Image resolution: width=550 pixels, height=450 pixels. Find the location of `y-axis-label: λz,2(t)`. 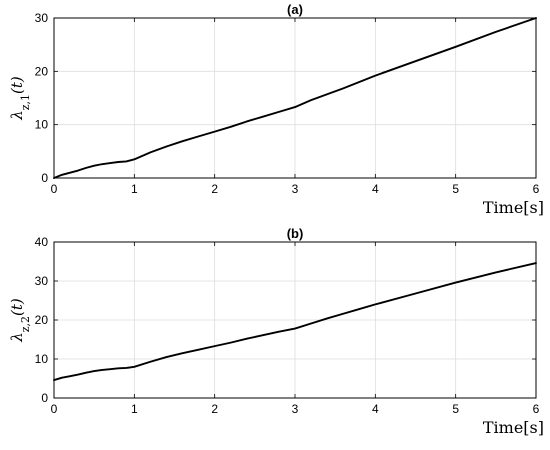

y-axis-label: λz,2(t) is located at coordinates (20, 320).